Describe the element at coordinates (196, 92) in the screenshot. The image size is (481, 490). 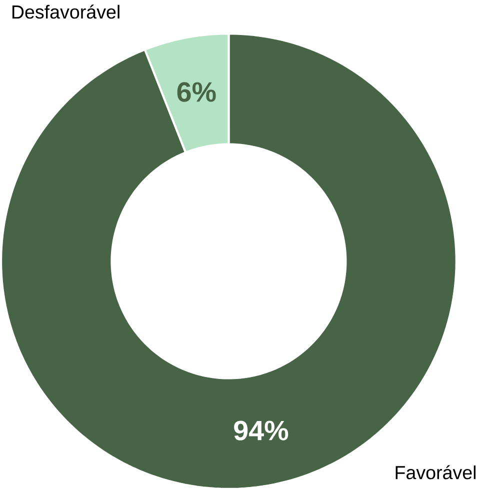
I see `data-label: 6%` at that location.